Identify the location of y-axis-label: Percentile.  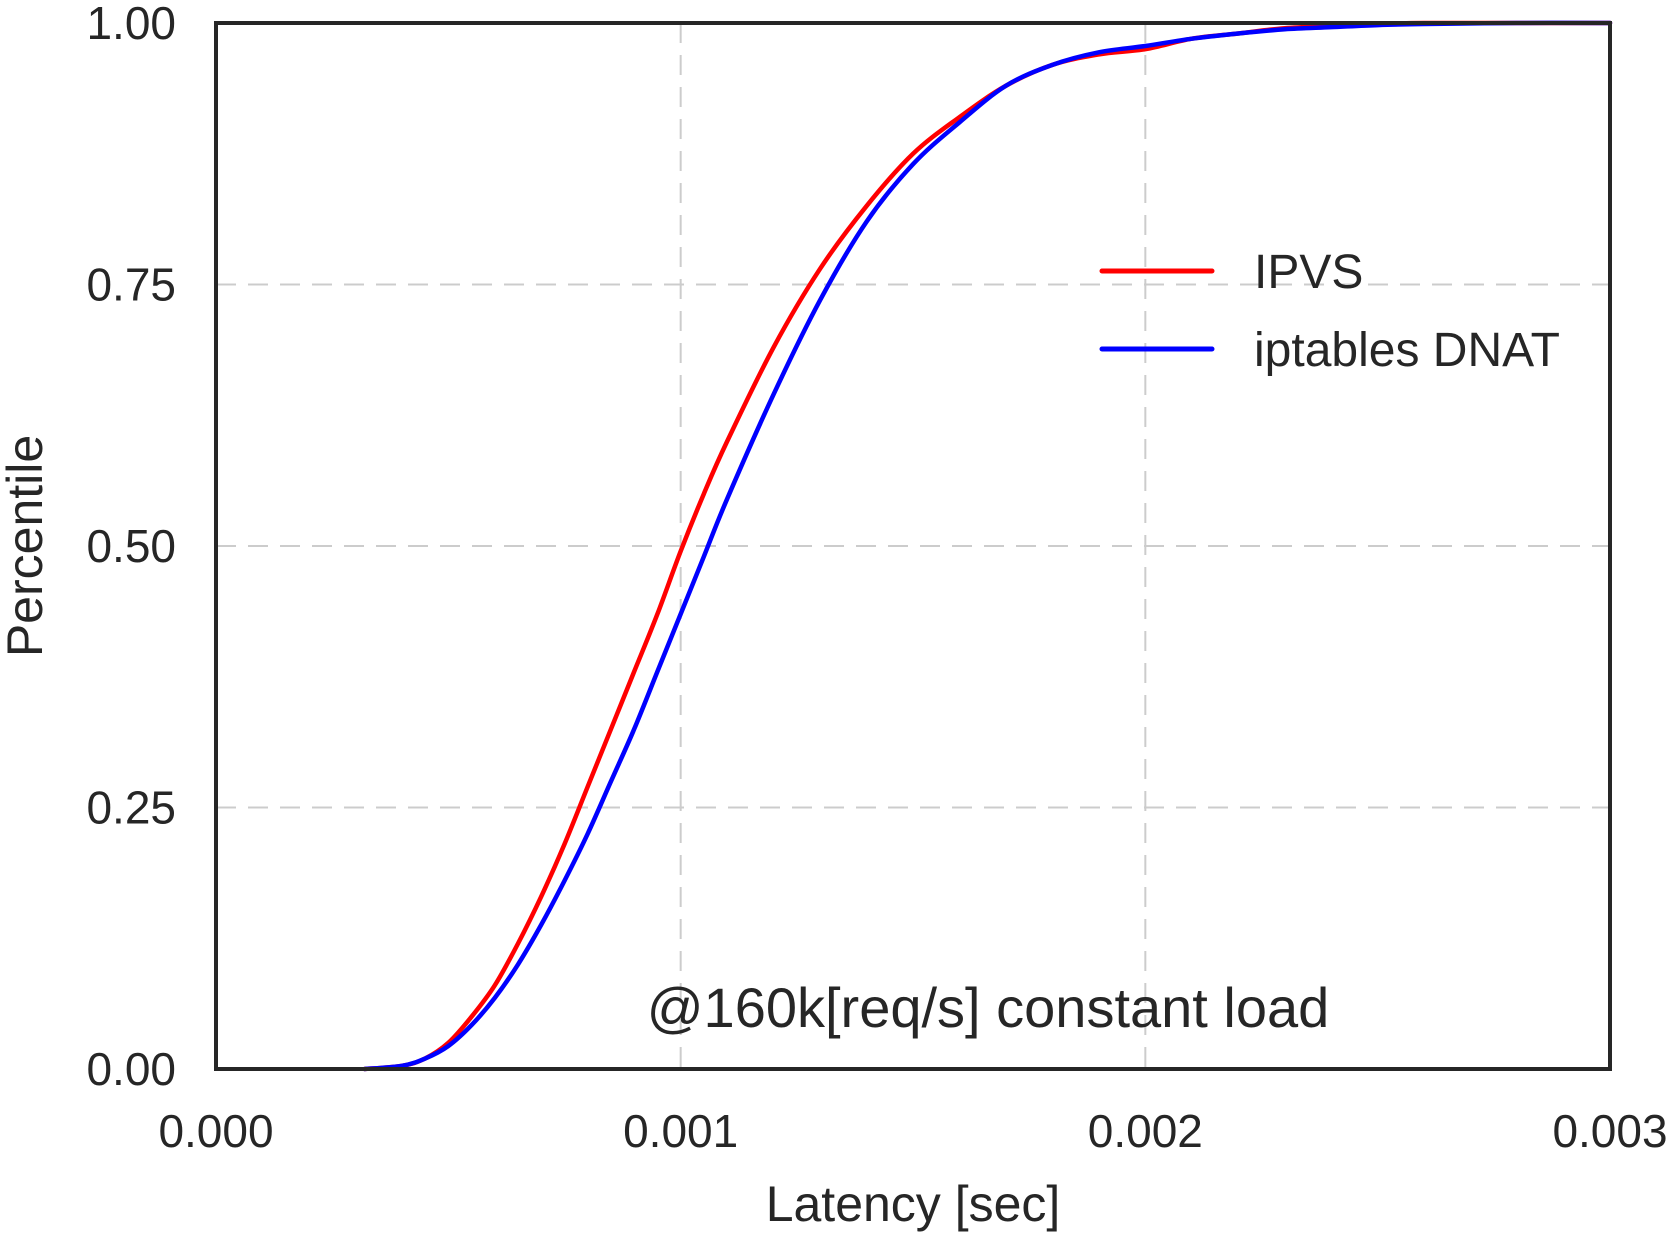
(26, 546).